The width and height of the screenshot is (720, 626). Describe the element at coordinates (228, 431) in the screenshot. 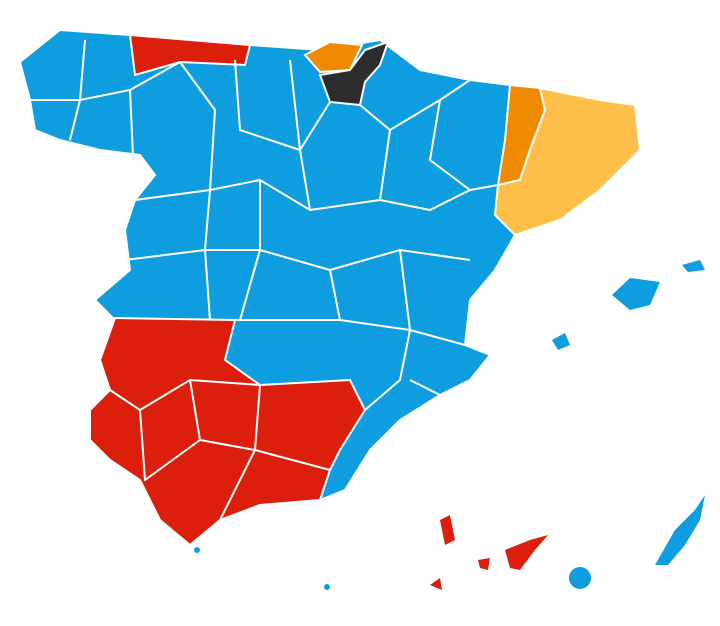

I see `region-red-south` at that location.